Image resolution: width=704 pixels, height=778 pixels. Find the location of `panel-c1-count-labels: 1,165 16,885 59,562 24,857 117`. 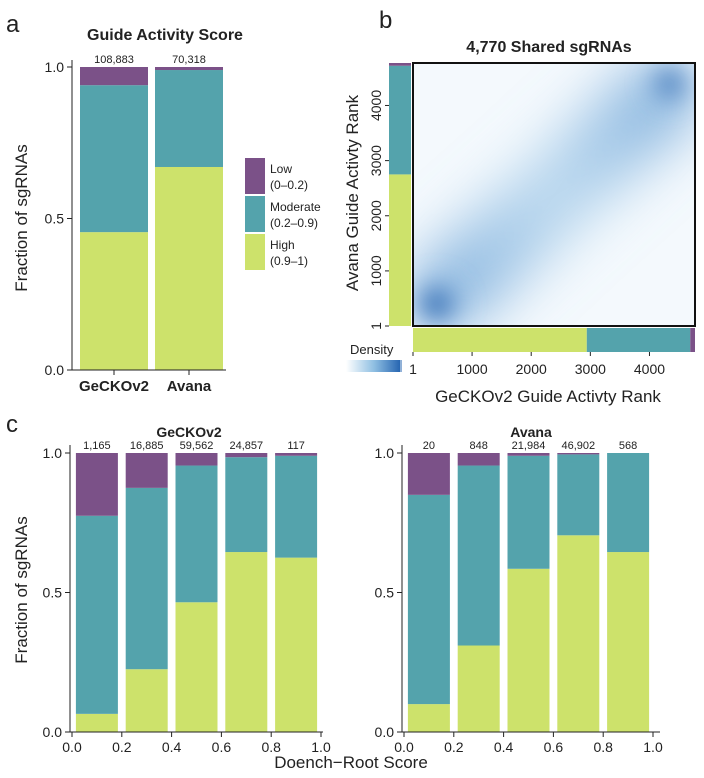

panel-c1-count-labels: 1,165 16,885 59,562 24,857 117 is located at coordinates (194, 446).